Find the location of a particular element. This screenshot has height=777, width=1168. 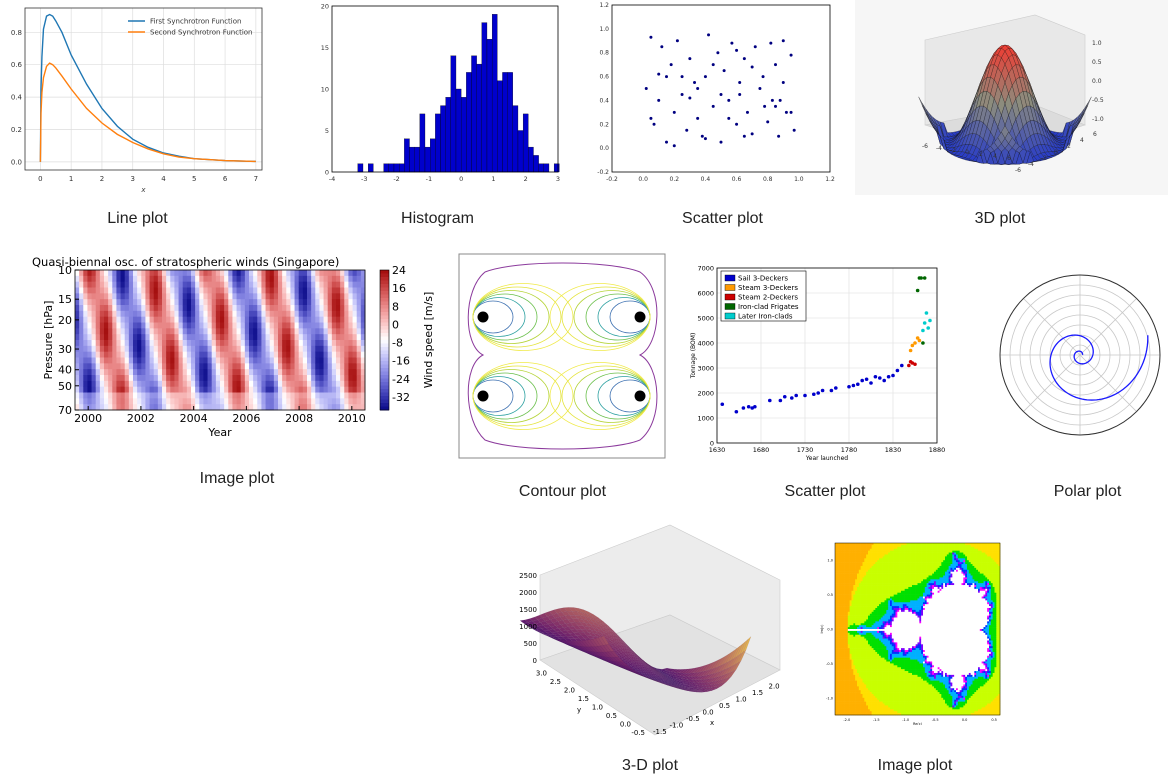

y-tick-label: 6000 is located at coordinates (705, 294).